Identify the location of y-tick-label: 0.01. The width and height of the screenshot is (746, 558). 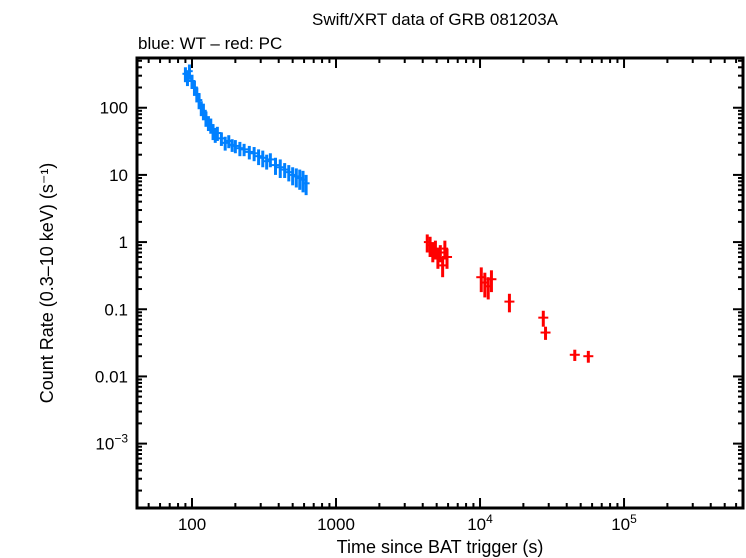
(111, 376).